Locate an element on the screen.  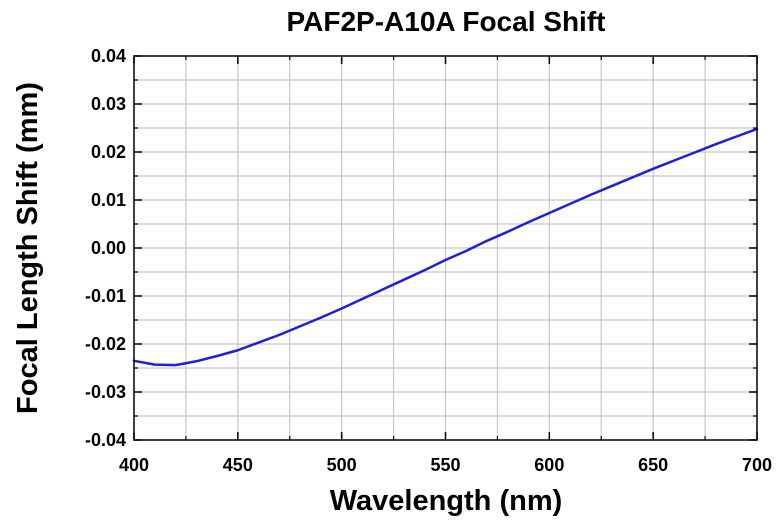
y-tick-label: 0.00 is located at coordinates (108, 248).